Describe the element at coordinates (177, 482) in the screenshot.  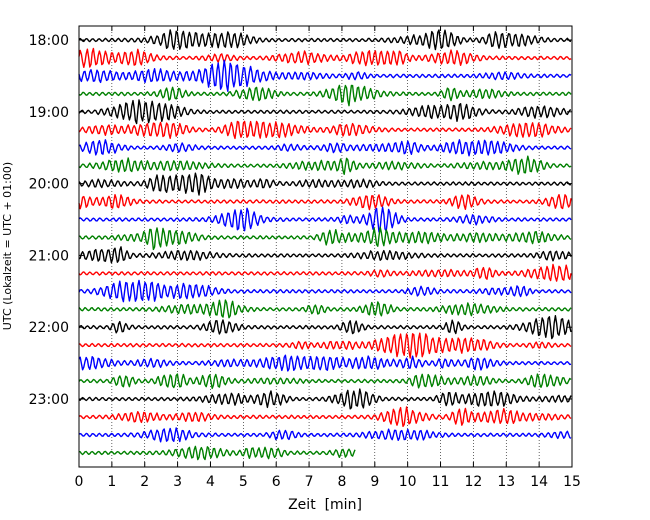
I see `x-tick-label: 3` at that location.